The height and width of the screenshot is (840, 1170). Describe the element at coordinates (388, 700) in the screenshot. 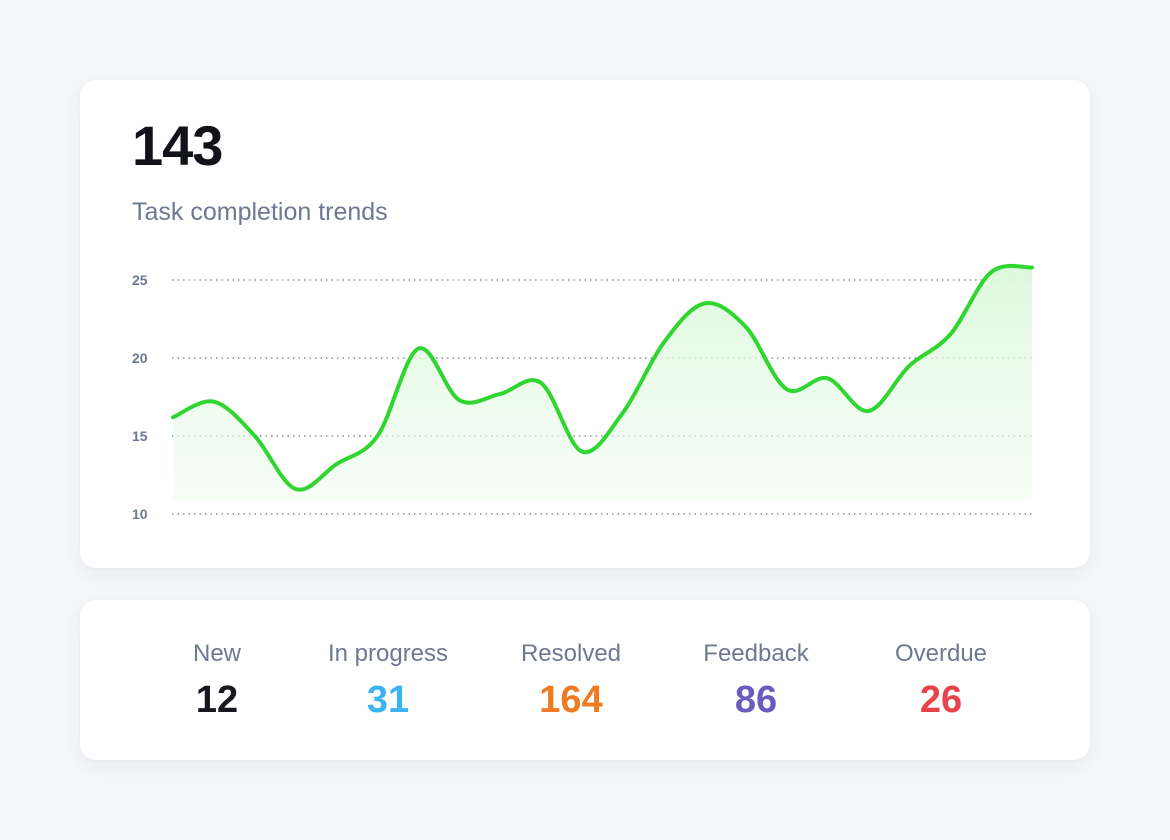

I see `stat-value: 31` at that location.